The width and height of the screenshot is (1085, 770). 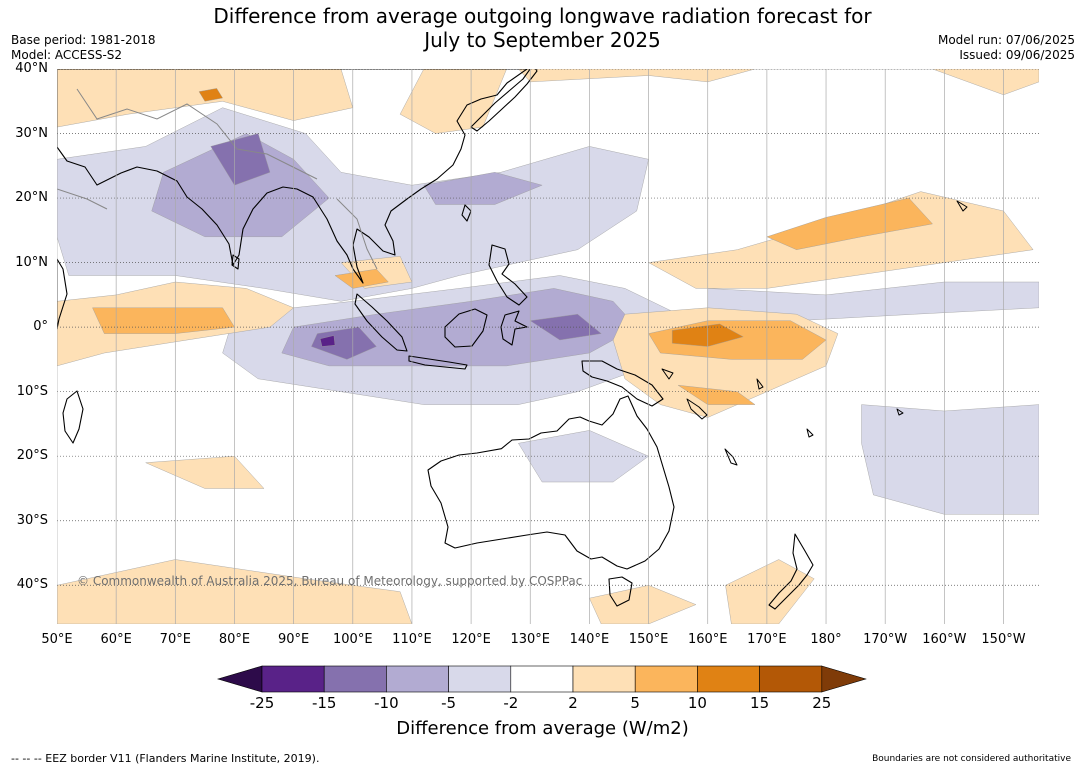 I want to click on pacific-islands, so click(x=814, y=333).